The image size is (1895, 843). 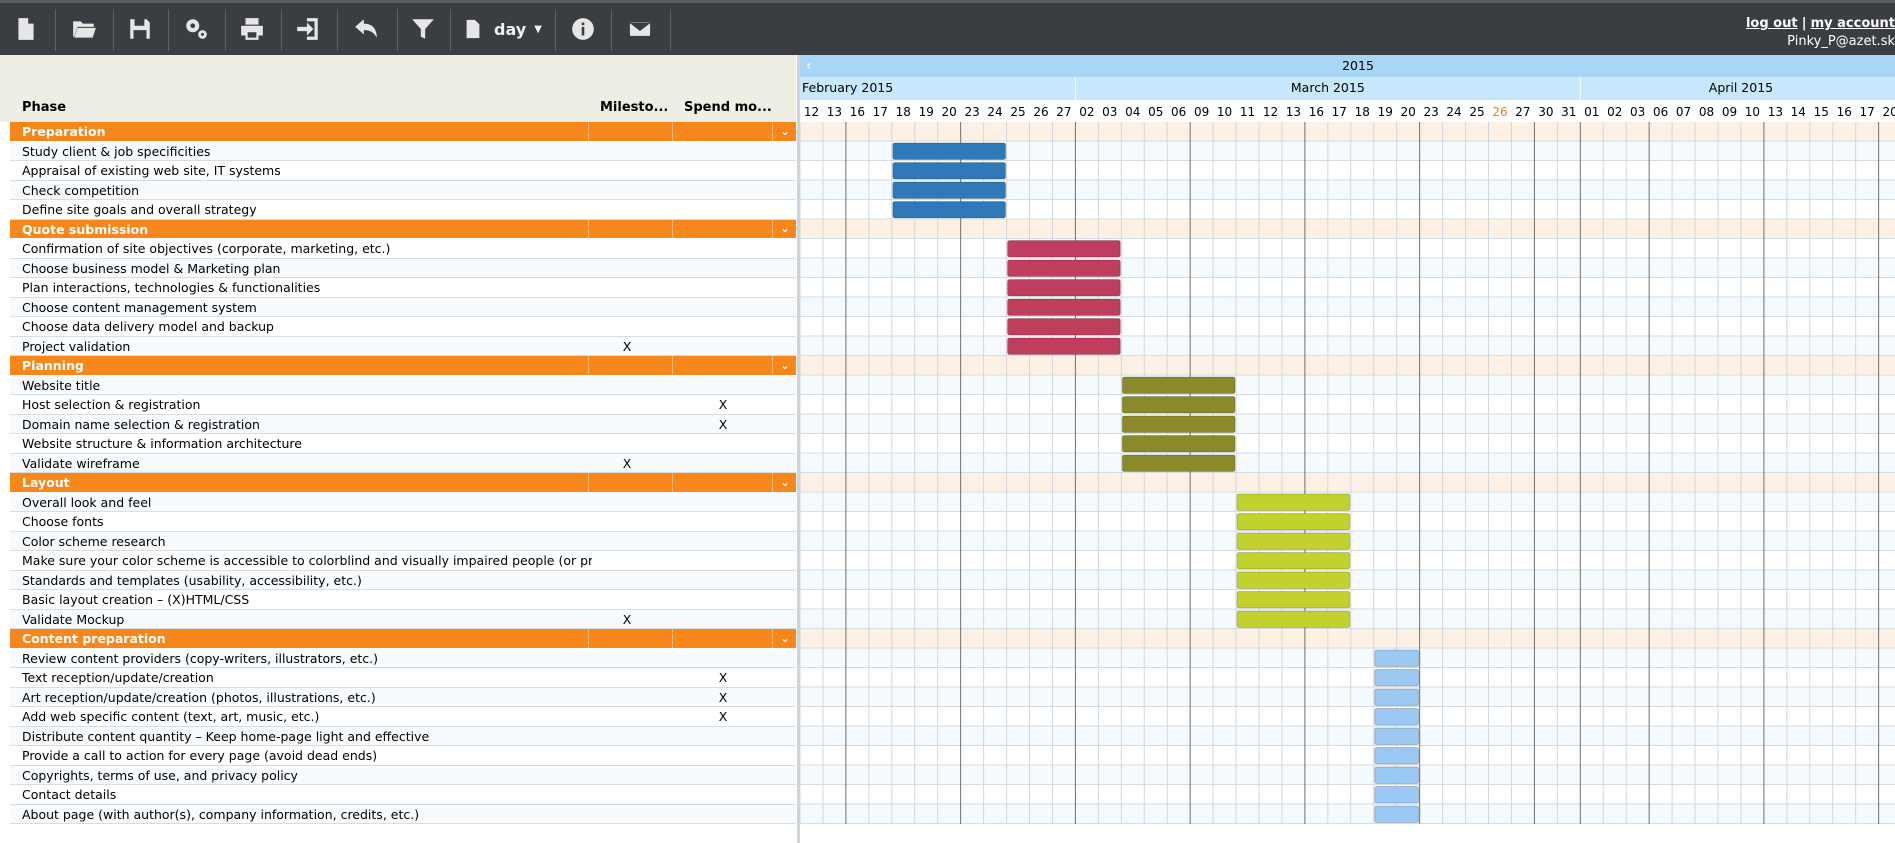 What do you see at coordinates (403, 132) in the screenshot?
I see `group-row: Preparation ⌄` at bounding box center [403, 132].